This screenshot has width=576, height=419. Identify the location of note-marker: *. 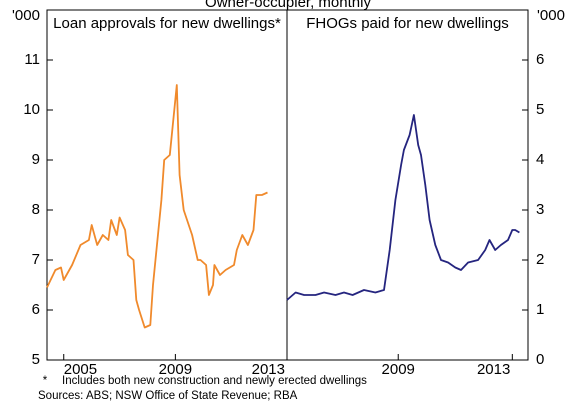
(45, 381).